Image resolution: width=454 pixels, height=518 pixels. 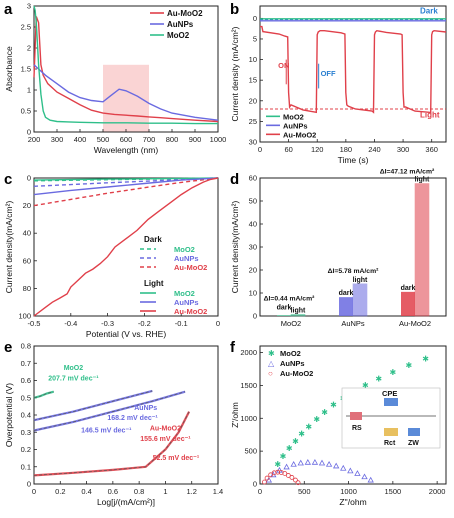 I want to click on category-label: MoO2, so click(x=291, y=323).